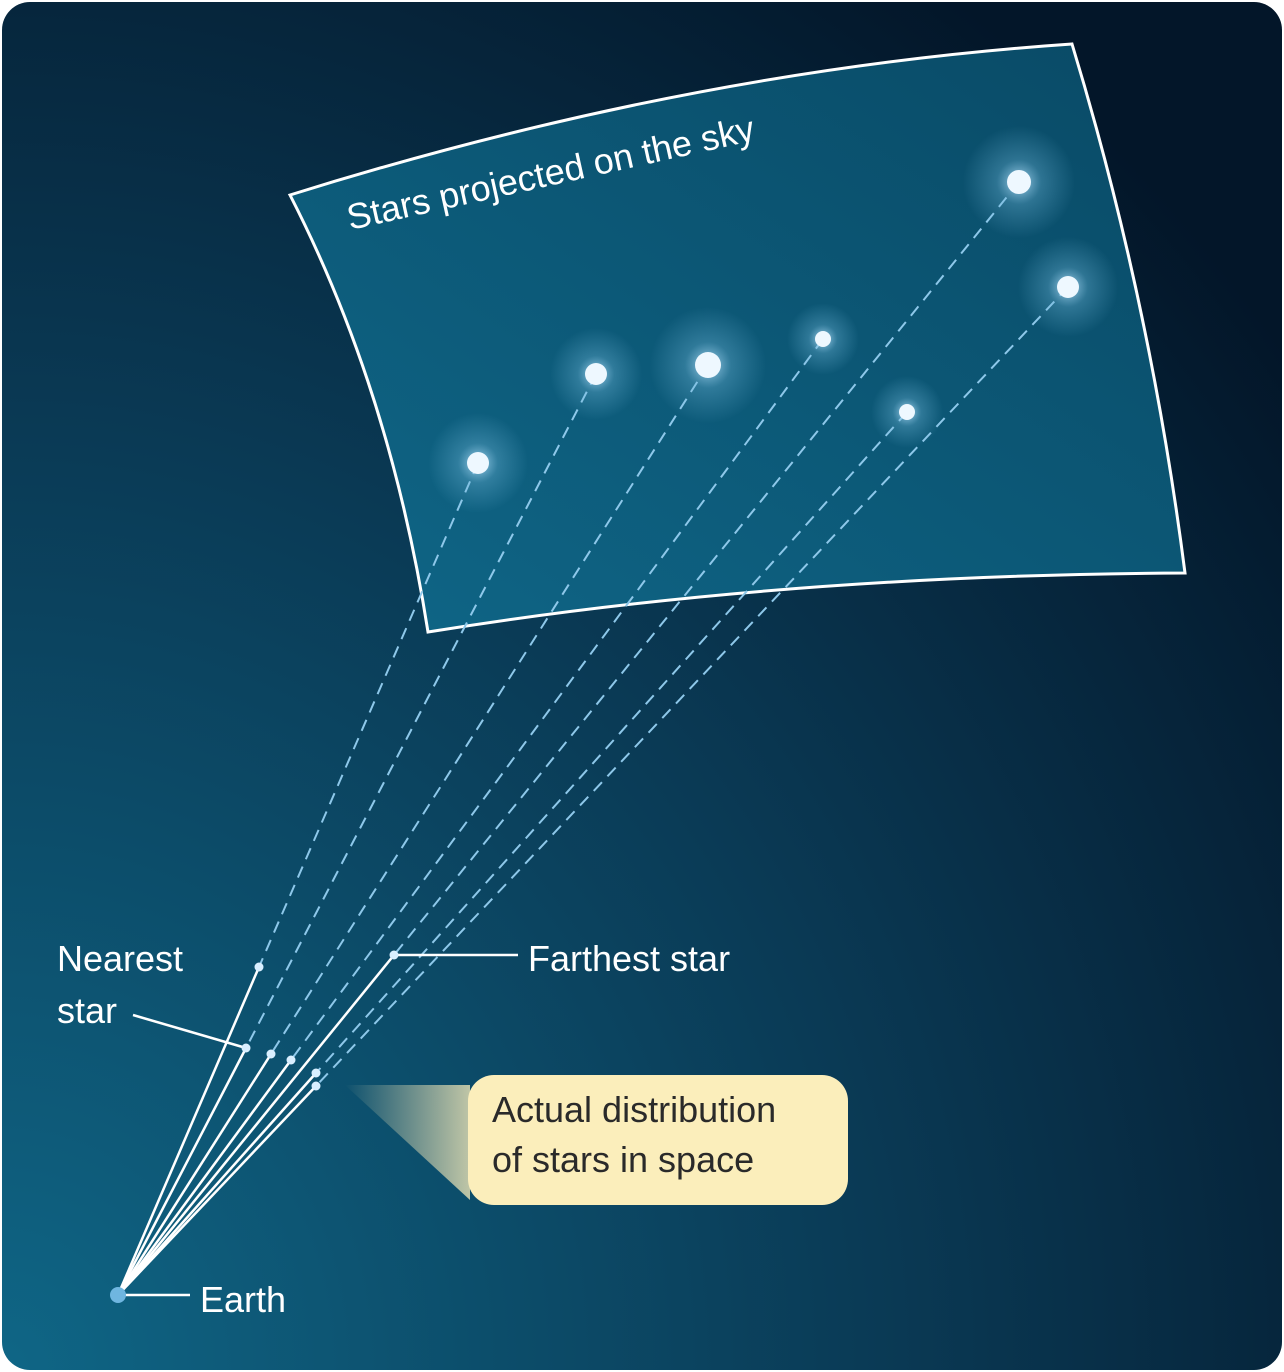 The image size is (1284, 1372). I want to click on earth-label: Earth, so click(243, 1299).